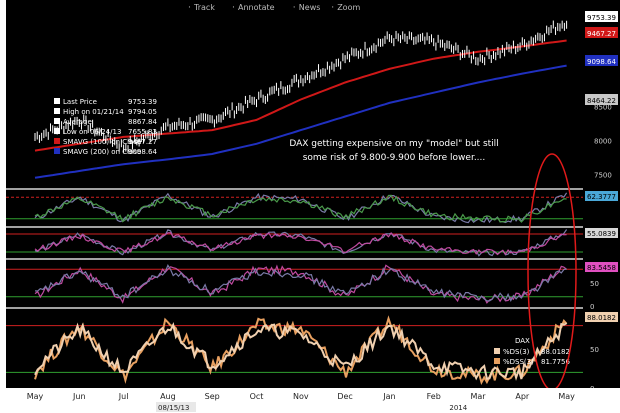  I want to click on date-tag: 08/15/13, so click(176, 407).